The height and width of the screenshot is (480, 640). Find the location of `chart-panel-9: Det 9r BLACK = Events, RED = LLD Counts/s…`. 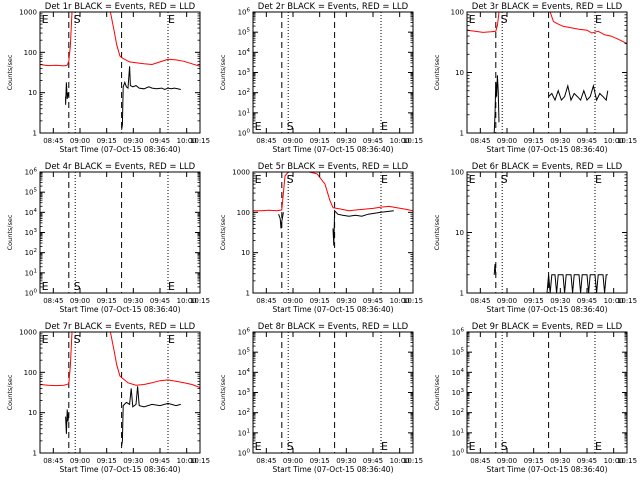

chart-panel-9: Det 9r BLACK = Events, RED = LLD Counts/s… is located at coordinates (535, 398).